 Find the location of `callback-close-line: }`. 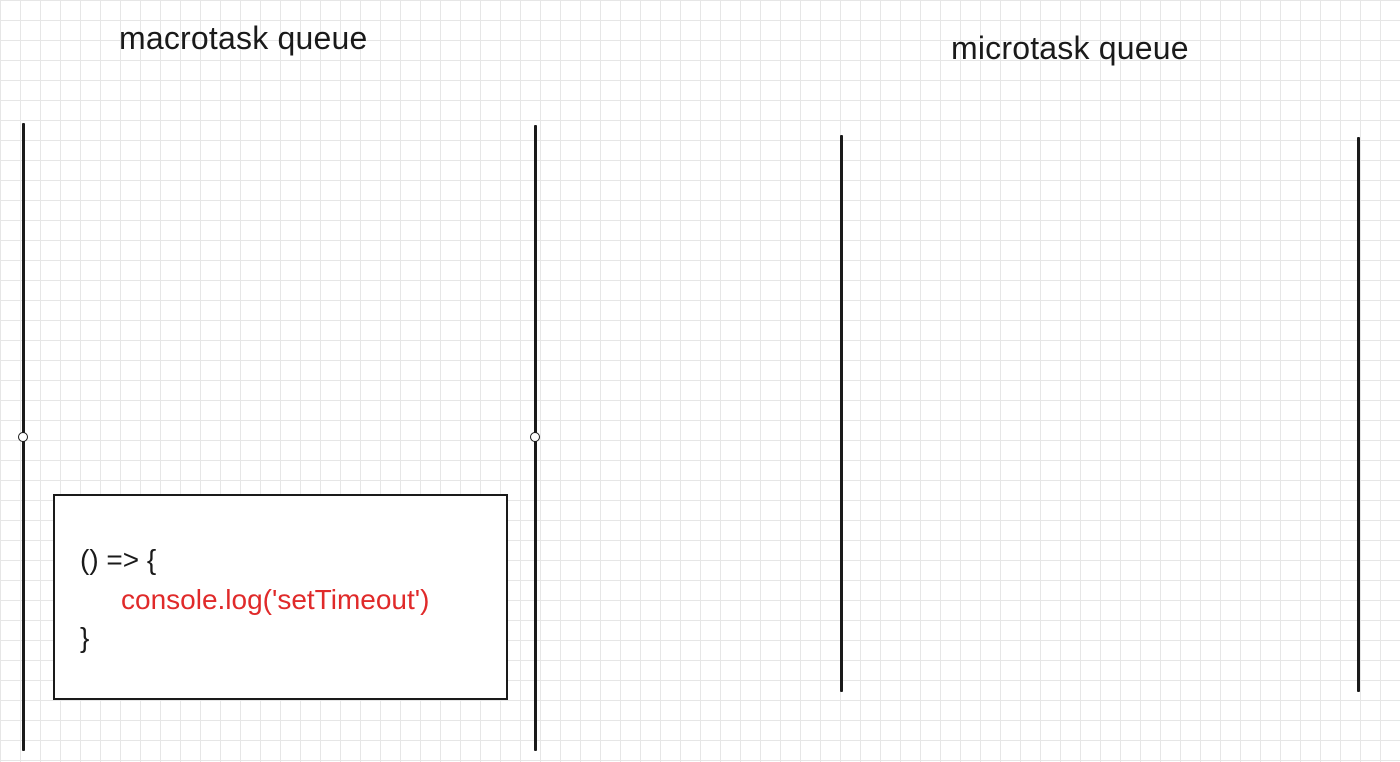

callback-close-line: } is located at coordinates (85, 637).